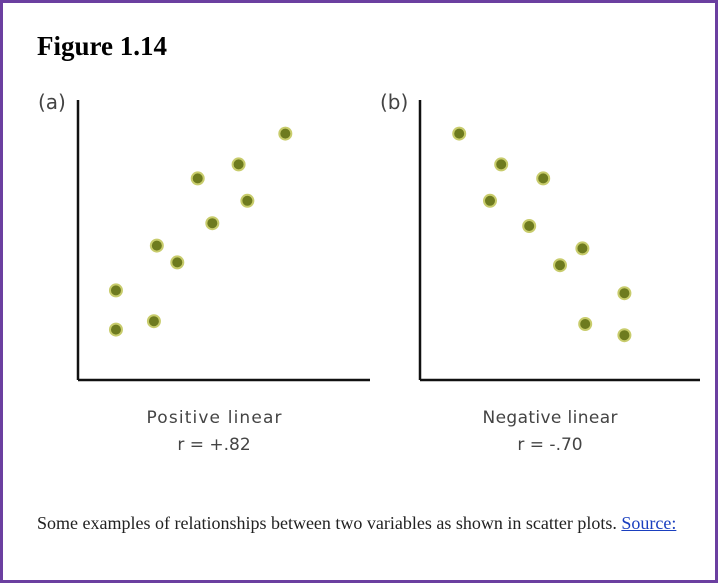 This screenshot has width=718, height=583. What do you see at coordinates (213, 445) in the screenshot?
I see `annotation: r = +.82` at bounding box center [213, 445].